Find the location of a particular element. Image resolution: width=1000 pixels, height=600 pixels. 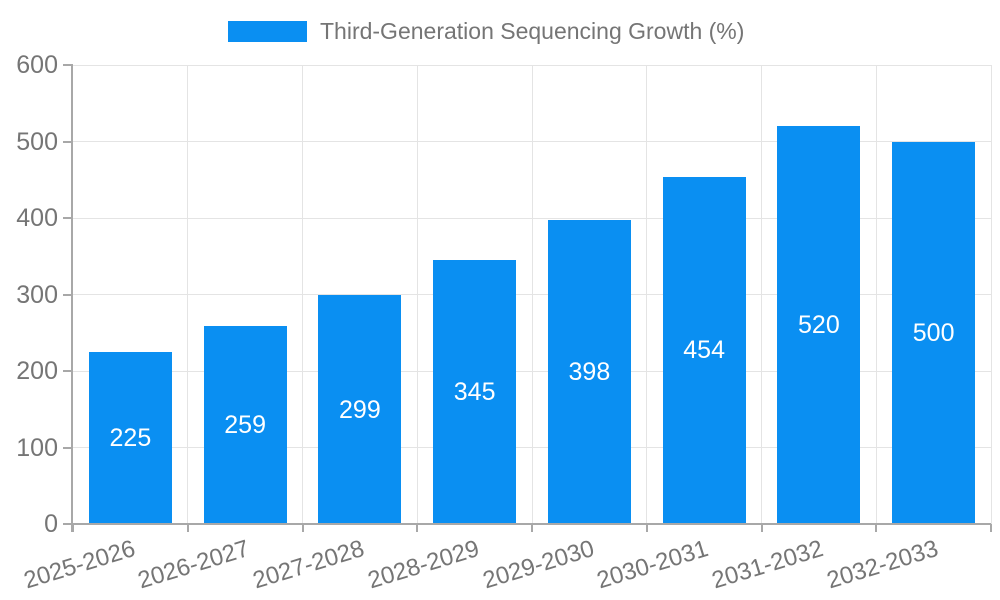

legend-swatch-icon is located at coordinates (267, 31).